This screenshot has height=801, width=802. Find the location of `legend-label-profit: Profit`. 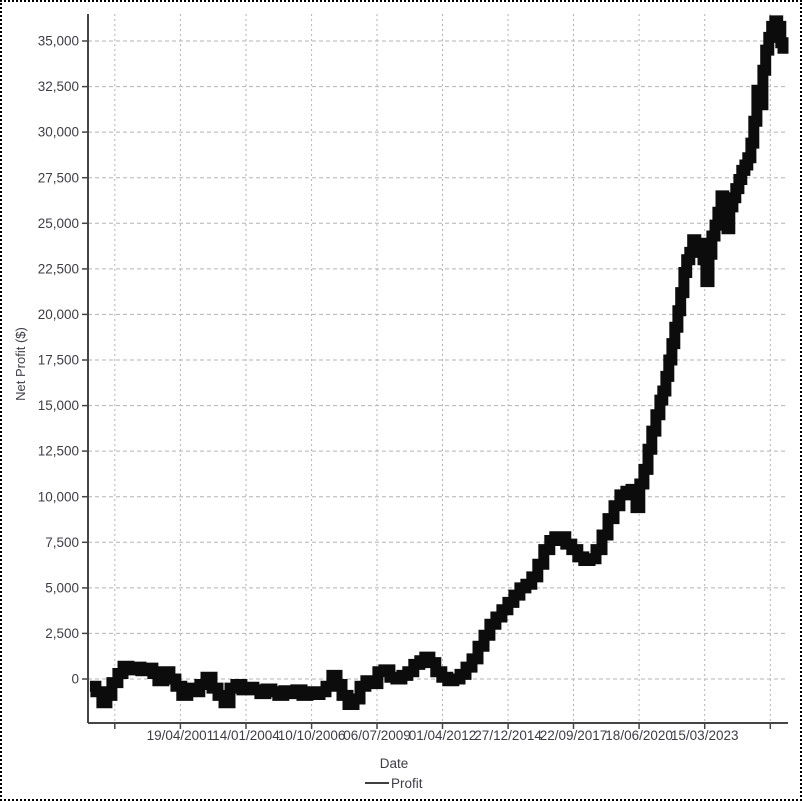

legend-label-profit: Profit is located at coordinates (407, 783).